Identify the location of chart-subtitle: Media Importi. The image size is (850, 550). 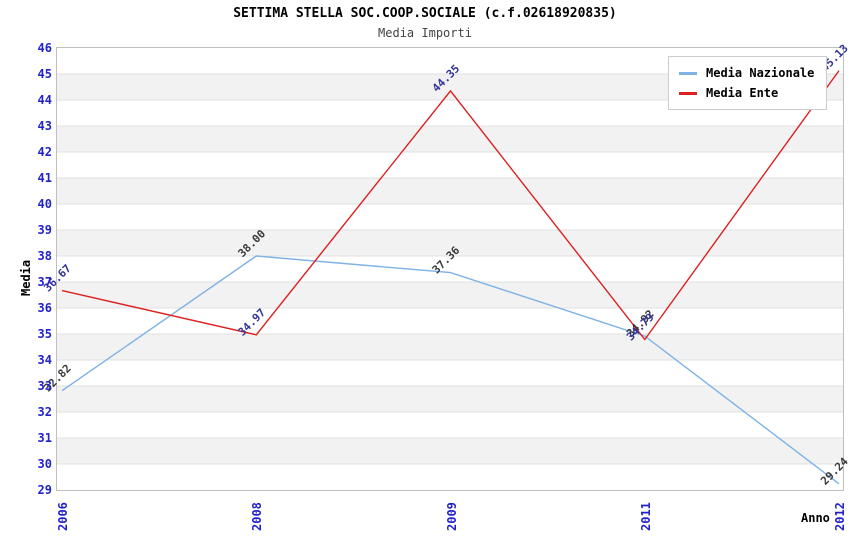
(425, 33).